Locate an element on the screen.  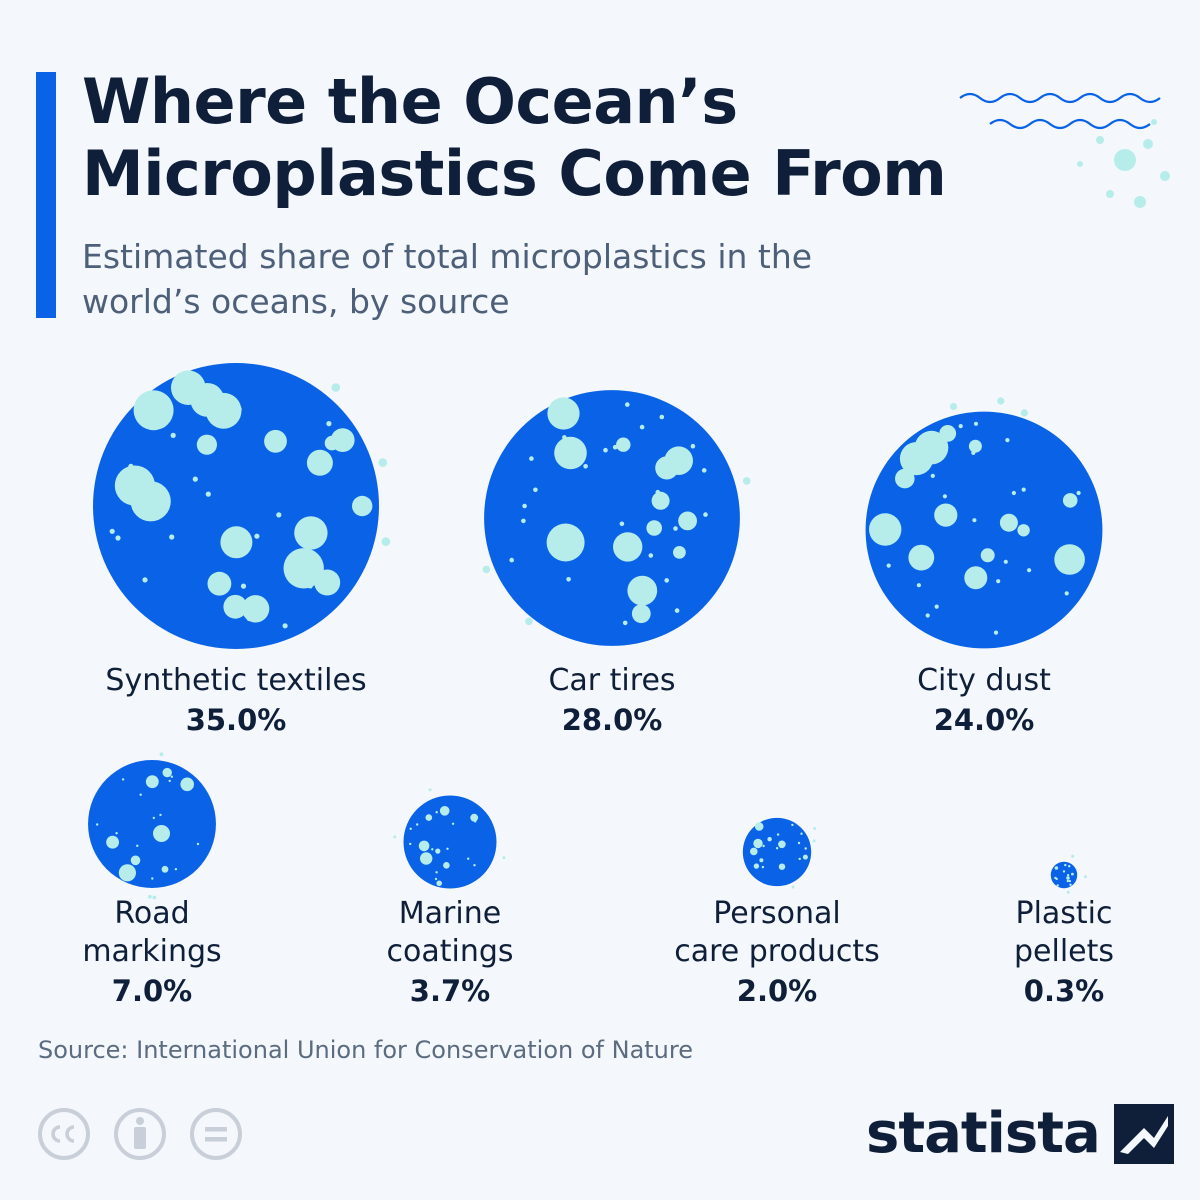
license-icons is located at coordinates (140, 1134).